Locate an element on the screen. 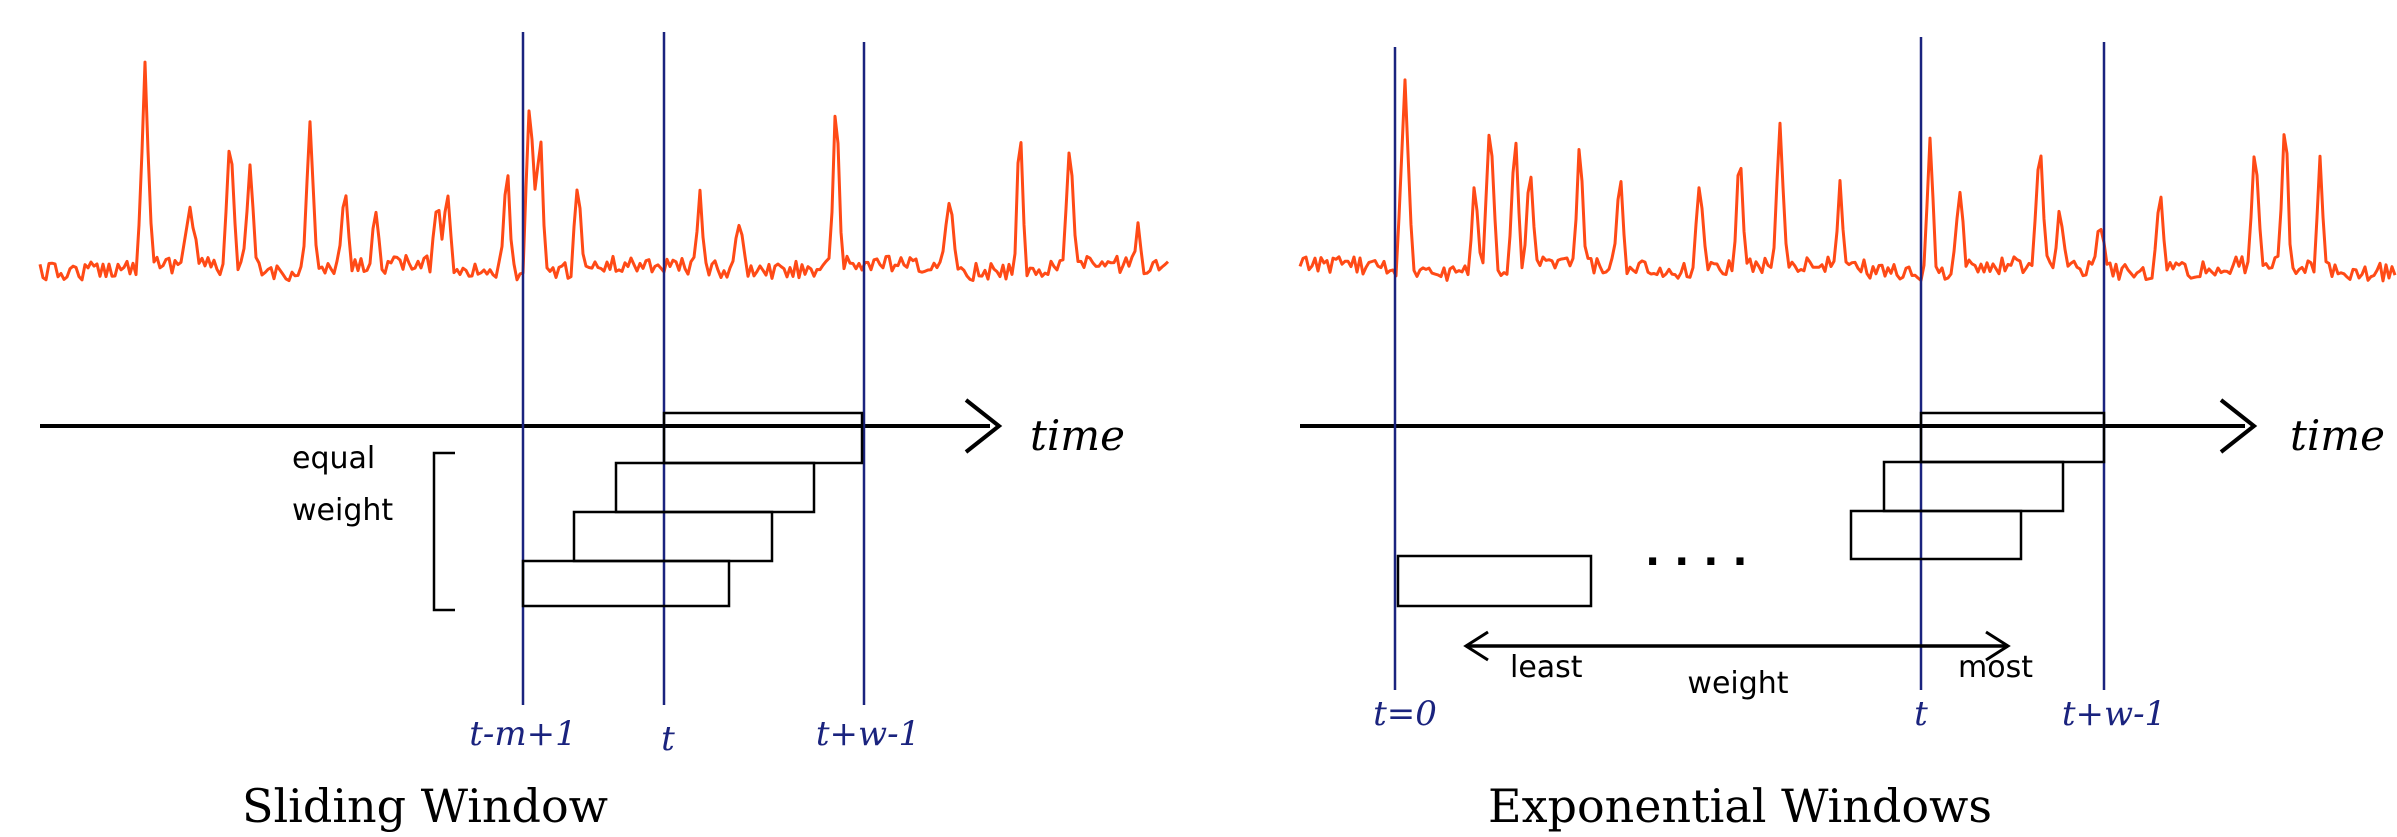  weight-label-center: weight is located at coordinates (1737, 683).